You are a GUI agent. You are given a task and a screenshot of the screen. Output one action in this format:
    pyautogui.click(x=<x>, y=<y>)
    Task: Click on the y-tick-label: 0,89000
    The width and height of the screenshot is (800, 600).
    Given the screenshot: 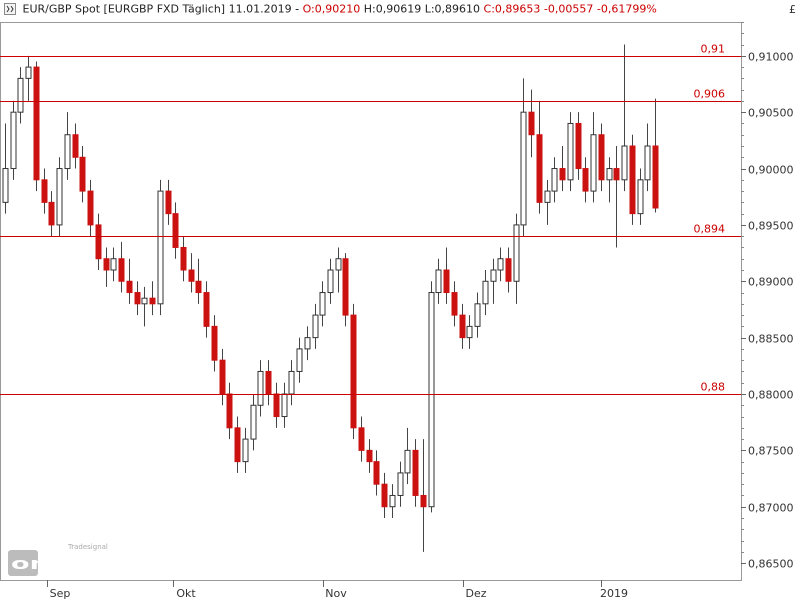 What is the action you would take?
    pyautogui.click(x=771, y=282)
    